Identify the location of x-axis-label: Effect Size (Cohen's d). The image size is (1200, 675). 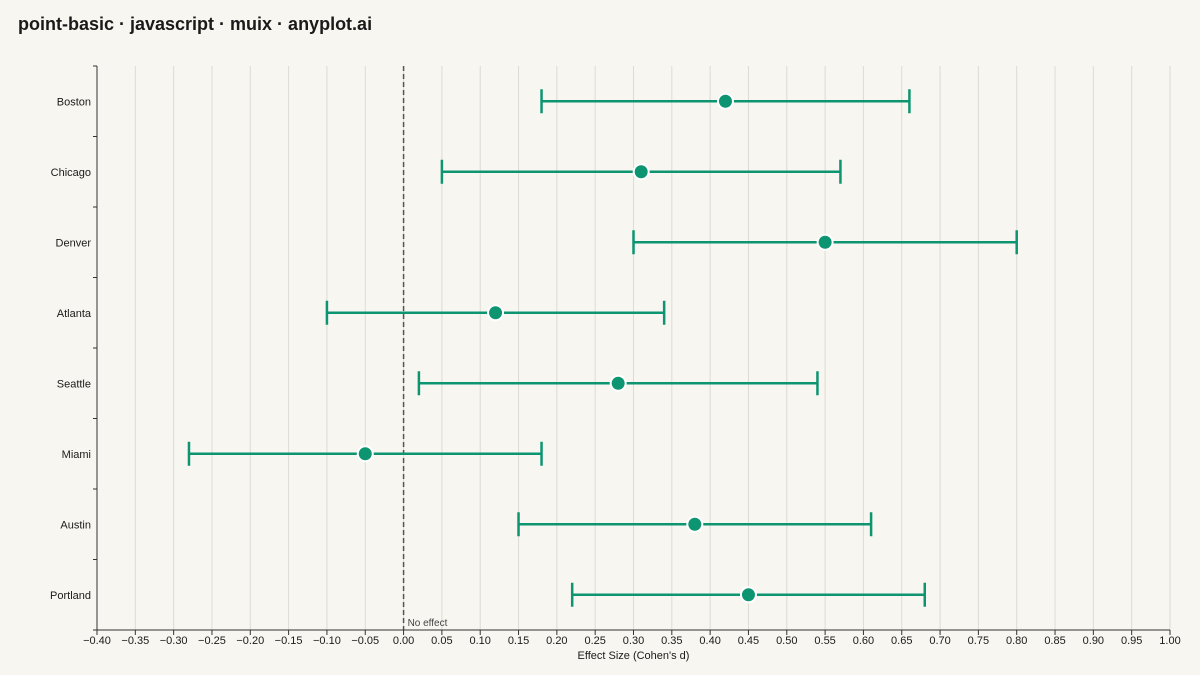
(634, 656).